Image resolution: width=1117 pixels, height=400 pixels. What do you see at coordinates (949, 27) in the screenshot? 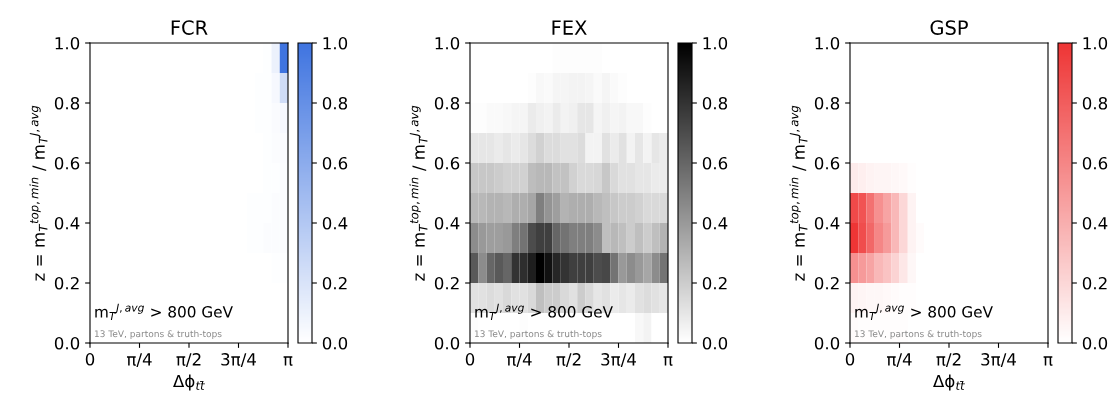
I see `chart-title: GSP` at bounding box center [949, 27].